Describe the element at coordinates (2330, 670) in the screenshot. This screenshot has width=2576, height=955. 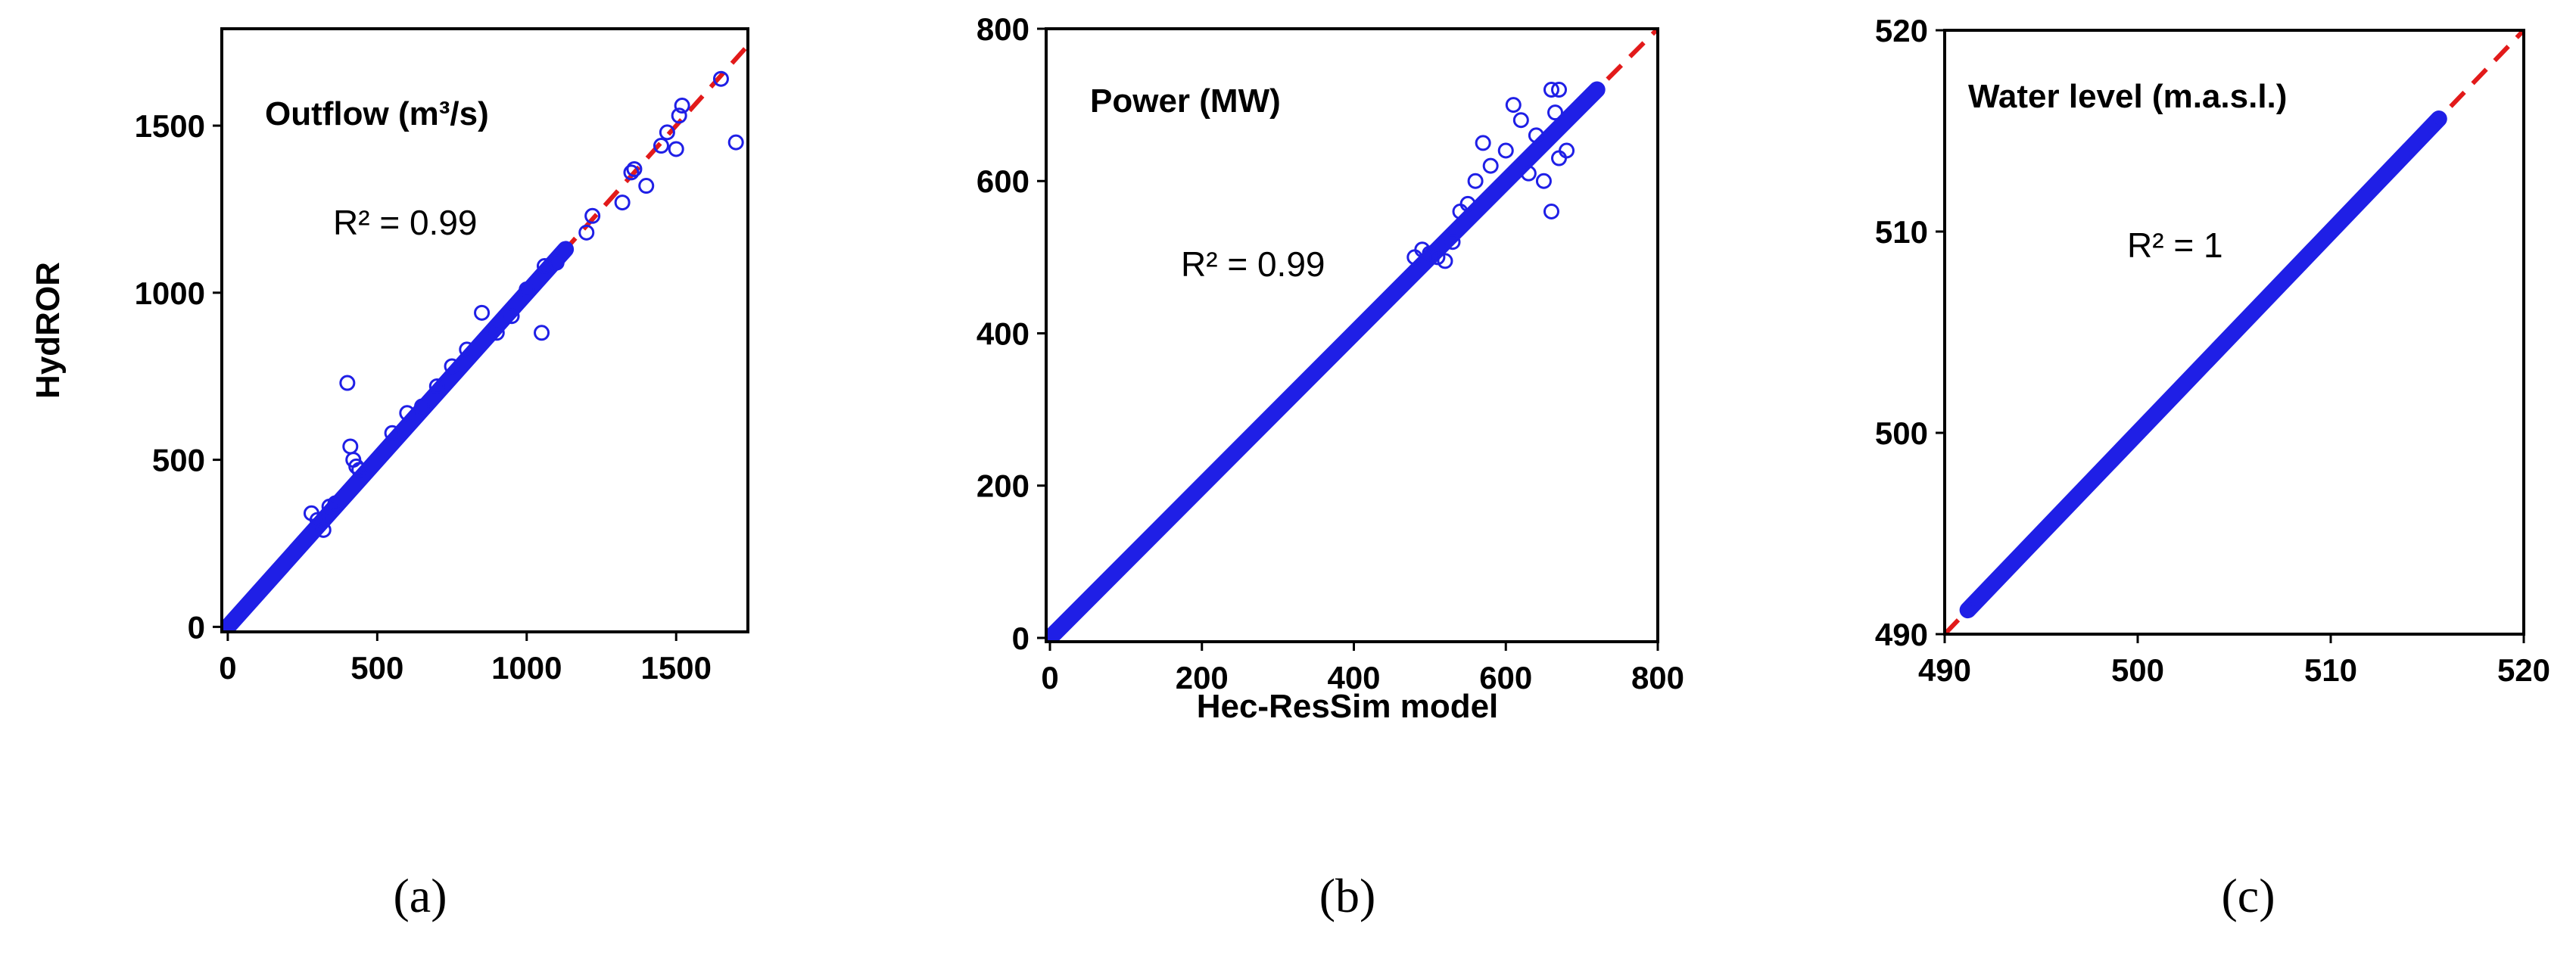
I see `x-tick-label: 510` at that location.